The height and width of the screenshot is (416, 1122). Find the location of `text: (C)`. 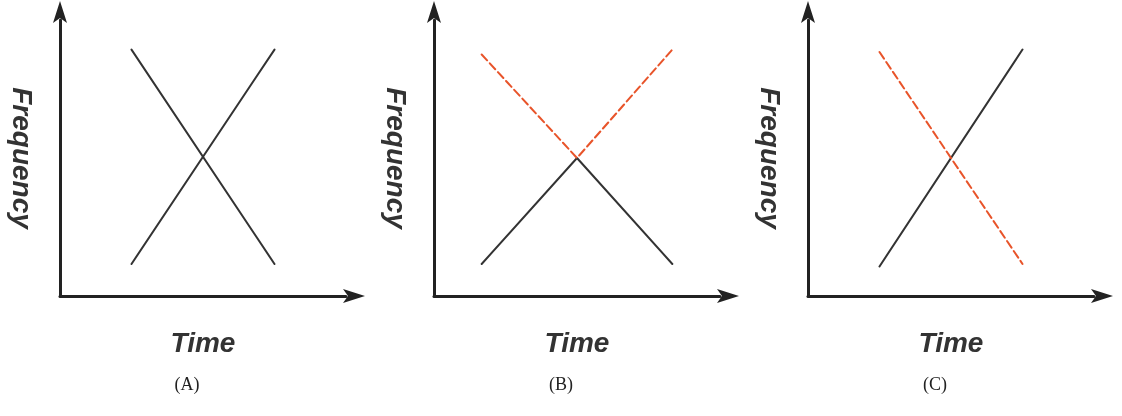

text: (C) is located at coordinates (935, 384).